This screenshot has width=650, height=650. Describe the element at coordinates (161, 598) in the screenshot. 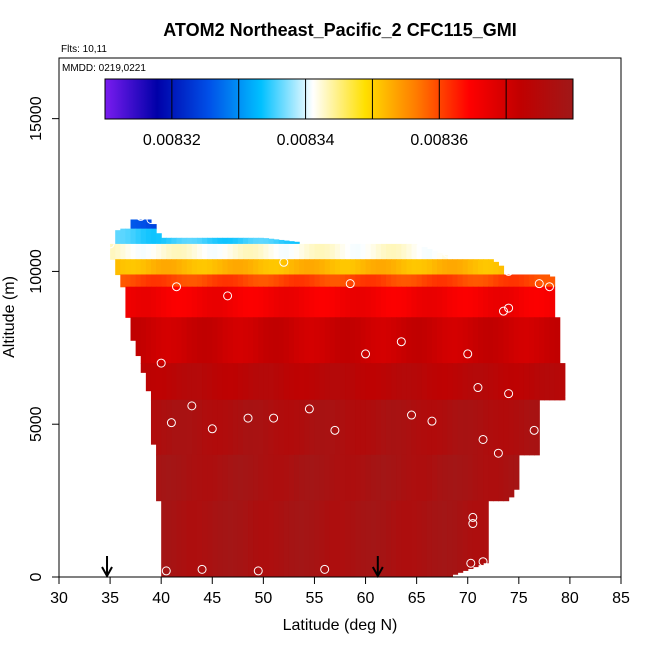

I see `x-tick-label: 40` at that location.